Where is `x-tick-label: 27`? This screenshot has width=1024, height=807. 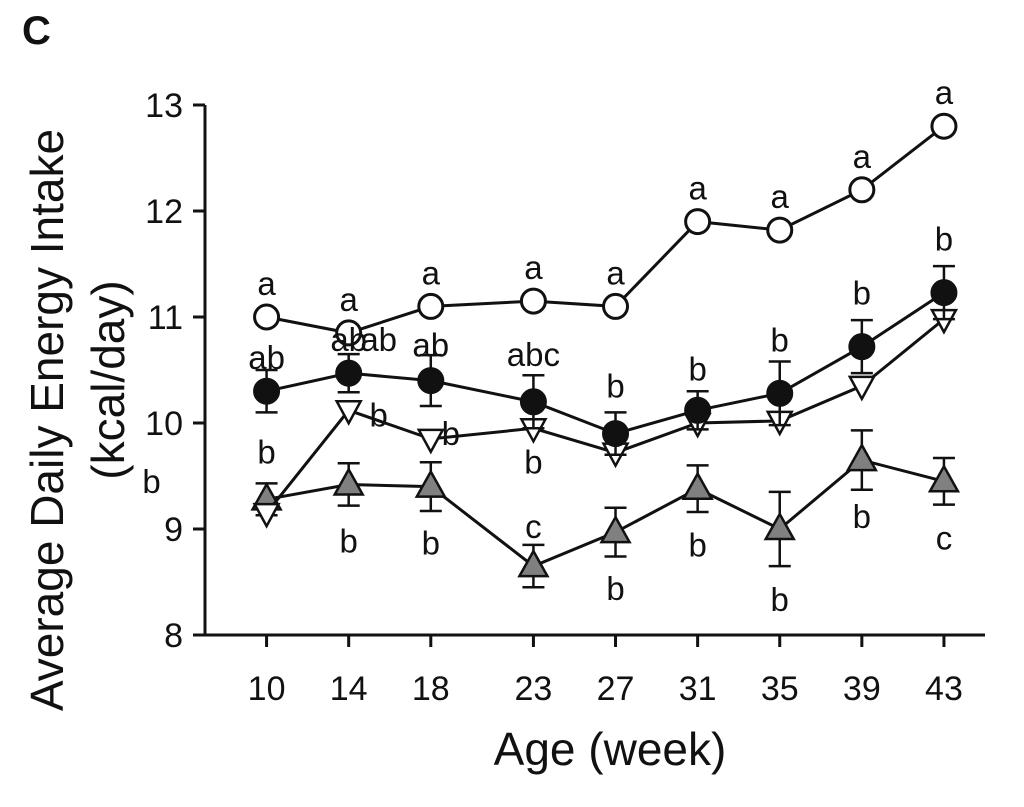
x-tick-label: 27 is located at coordinates (616, 689).